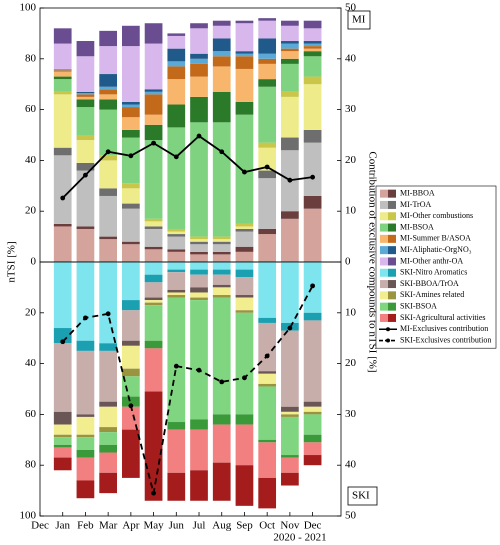 Image resolution: width=500 pixels, height=545 pixels. Describe the element at coordinates (31, 109) in the screenshot. I see `y-tick-label: 60` at that location.